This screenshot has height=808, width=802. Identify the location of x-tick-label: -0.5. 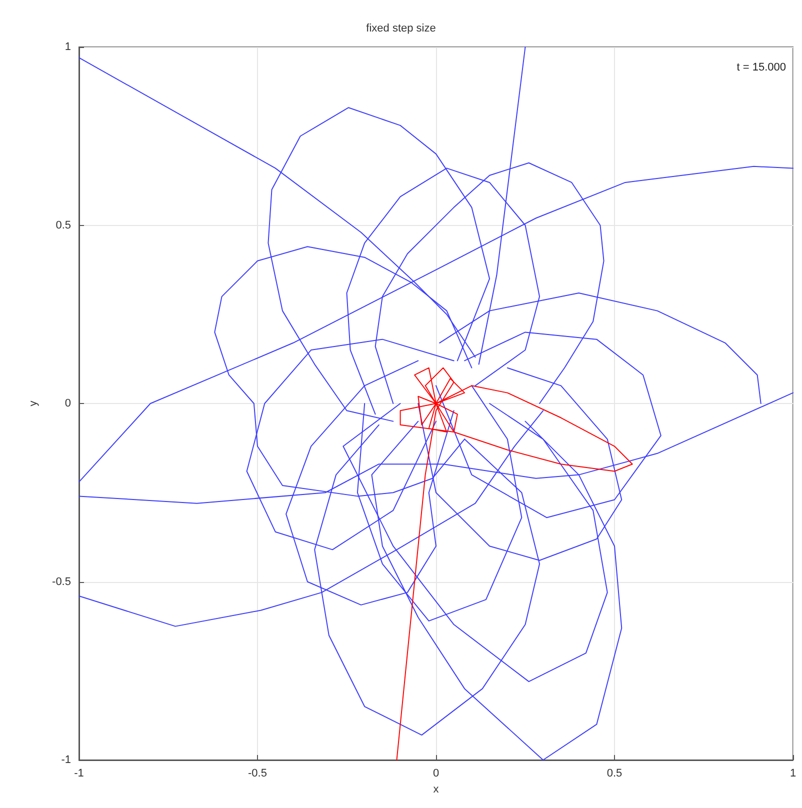
(257, 774).